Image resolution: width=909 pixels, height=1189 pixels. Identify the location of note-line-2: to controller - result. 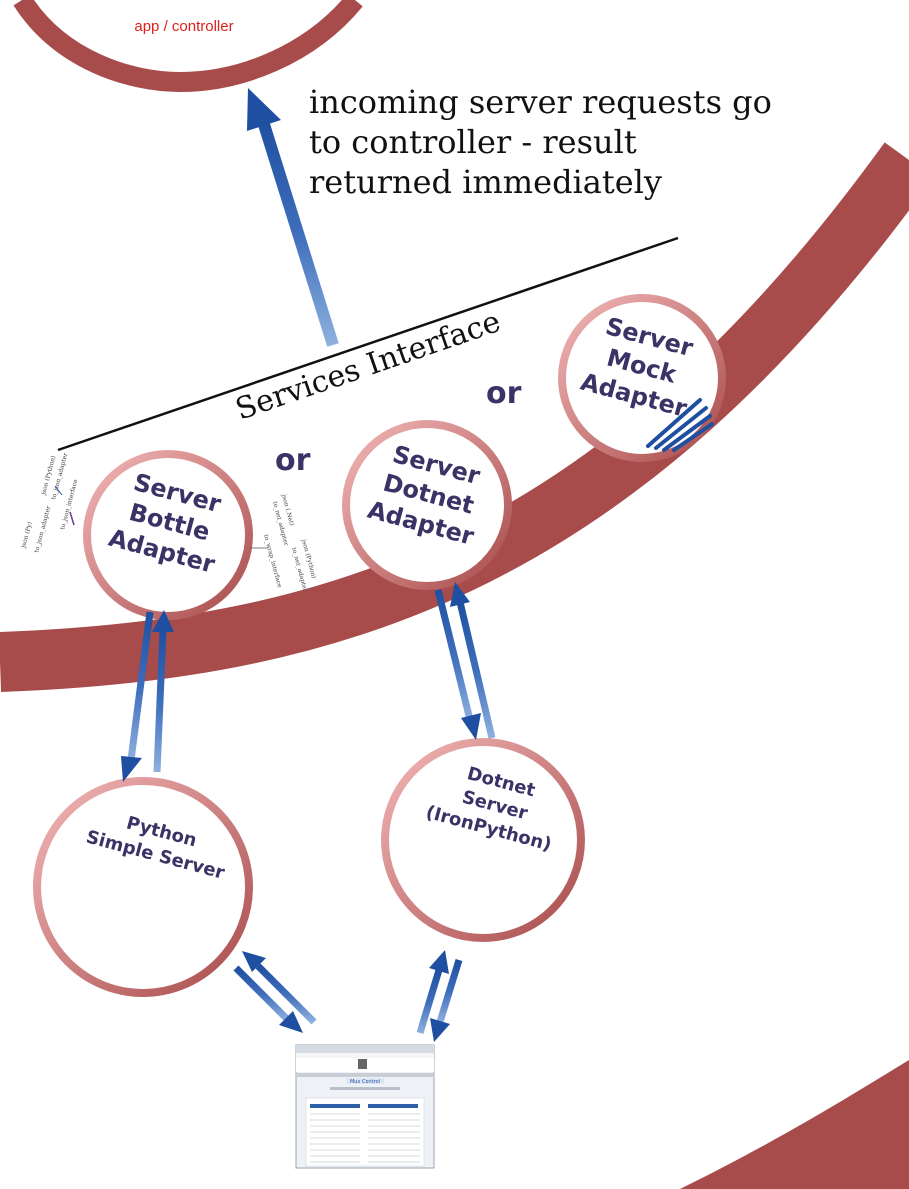
(473, 142).